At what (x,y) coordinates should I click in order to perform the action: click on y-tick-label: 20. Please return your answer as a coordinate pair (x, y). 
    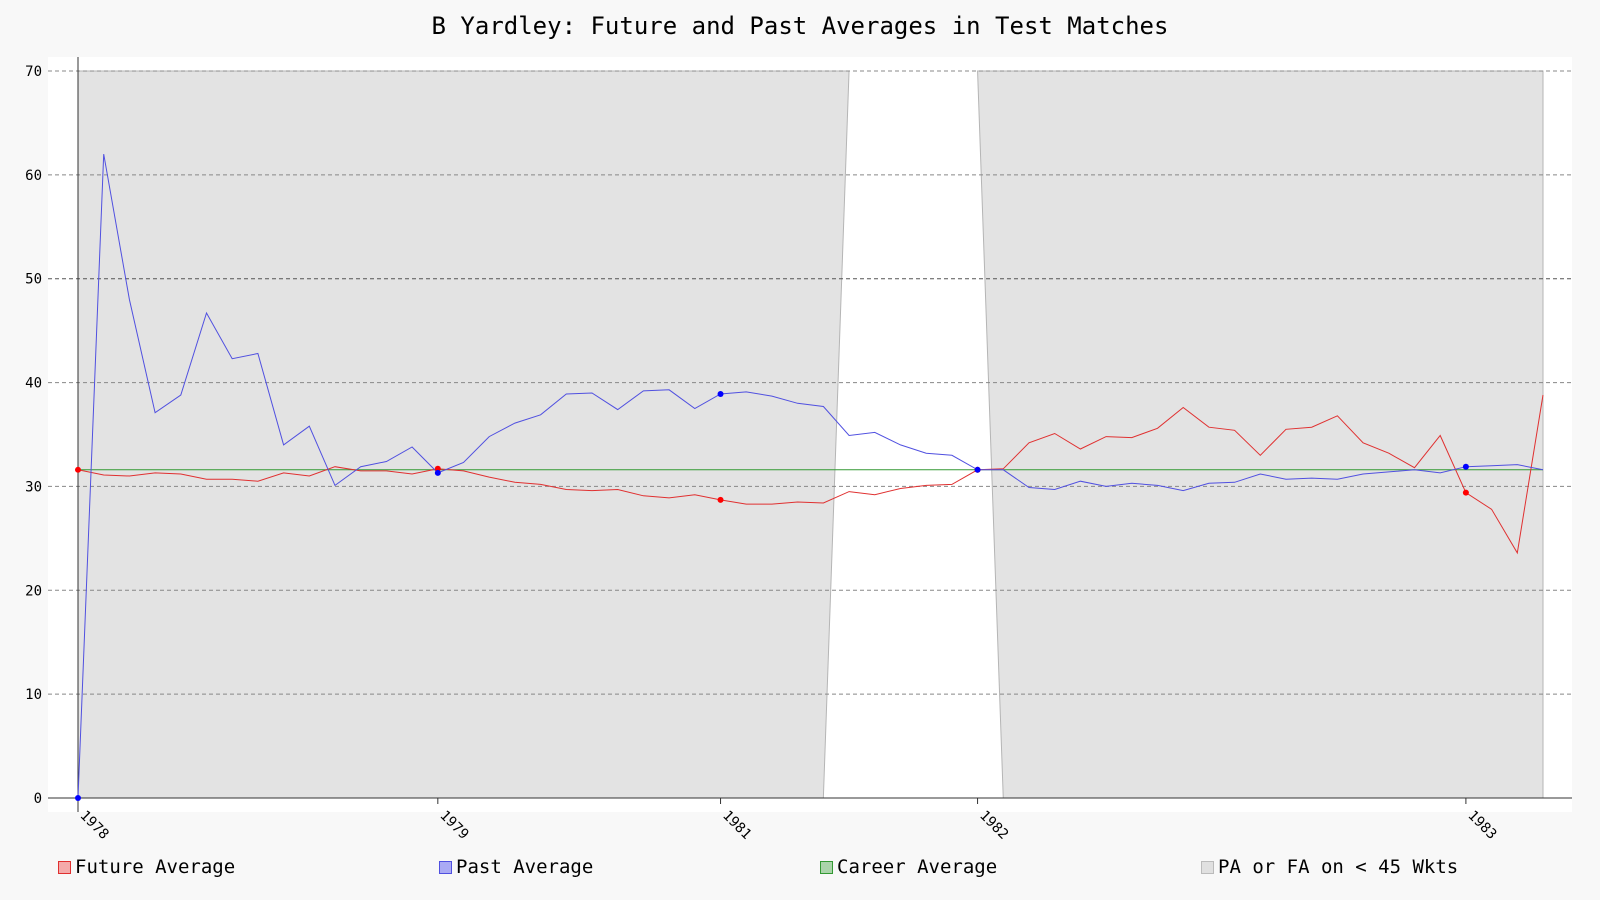
    Looking at the image, I should click on (33, 591).